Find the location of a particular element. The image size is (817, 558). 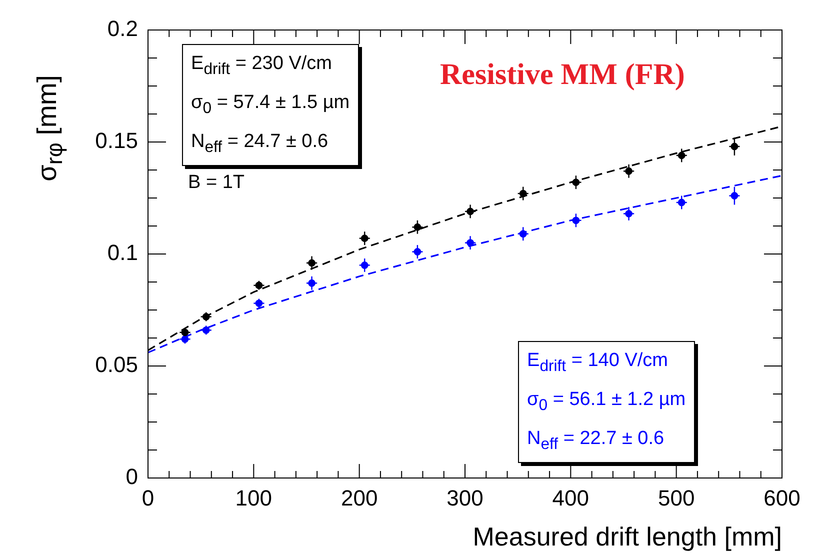

annotation: B = 1T is located at coordinates (216, 183).